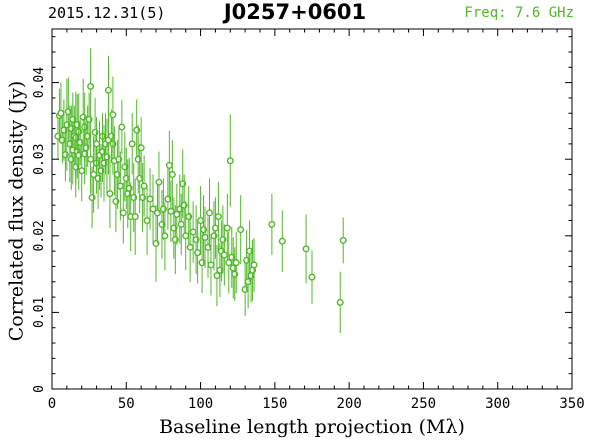 The image size is (590, 443). Describe the element at coordinates (16, 211) in the screenshot. I see `y-axis-label: Correlated flux density (Jy)` at that location.